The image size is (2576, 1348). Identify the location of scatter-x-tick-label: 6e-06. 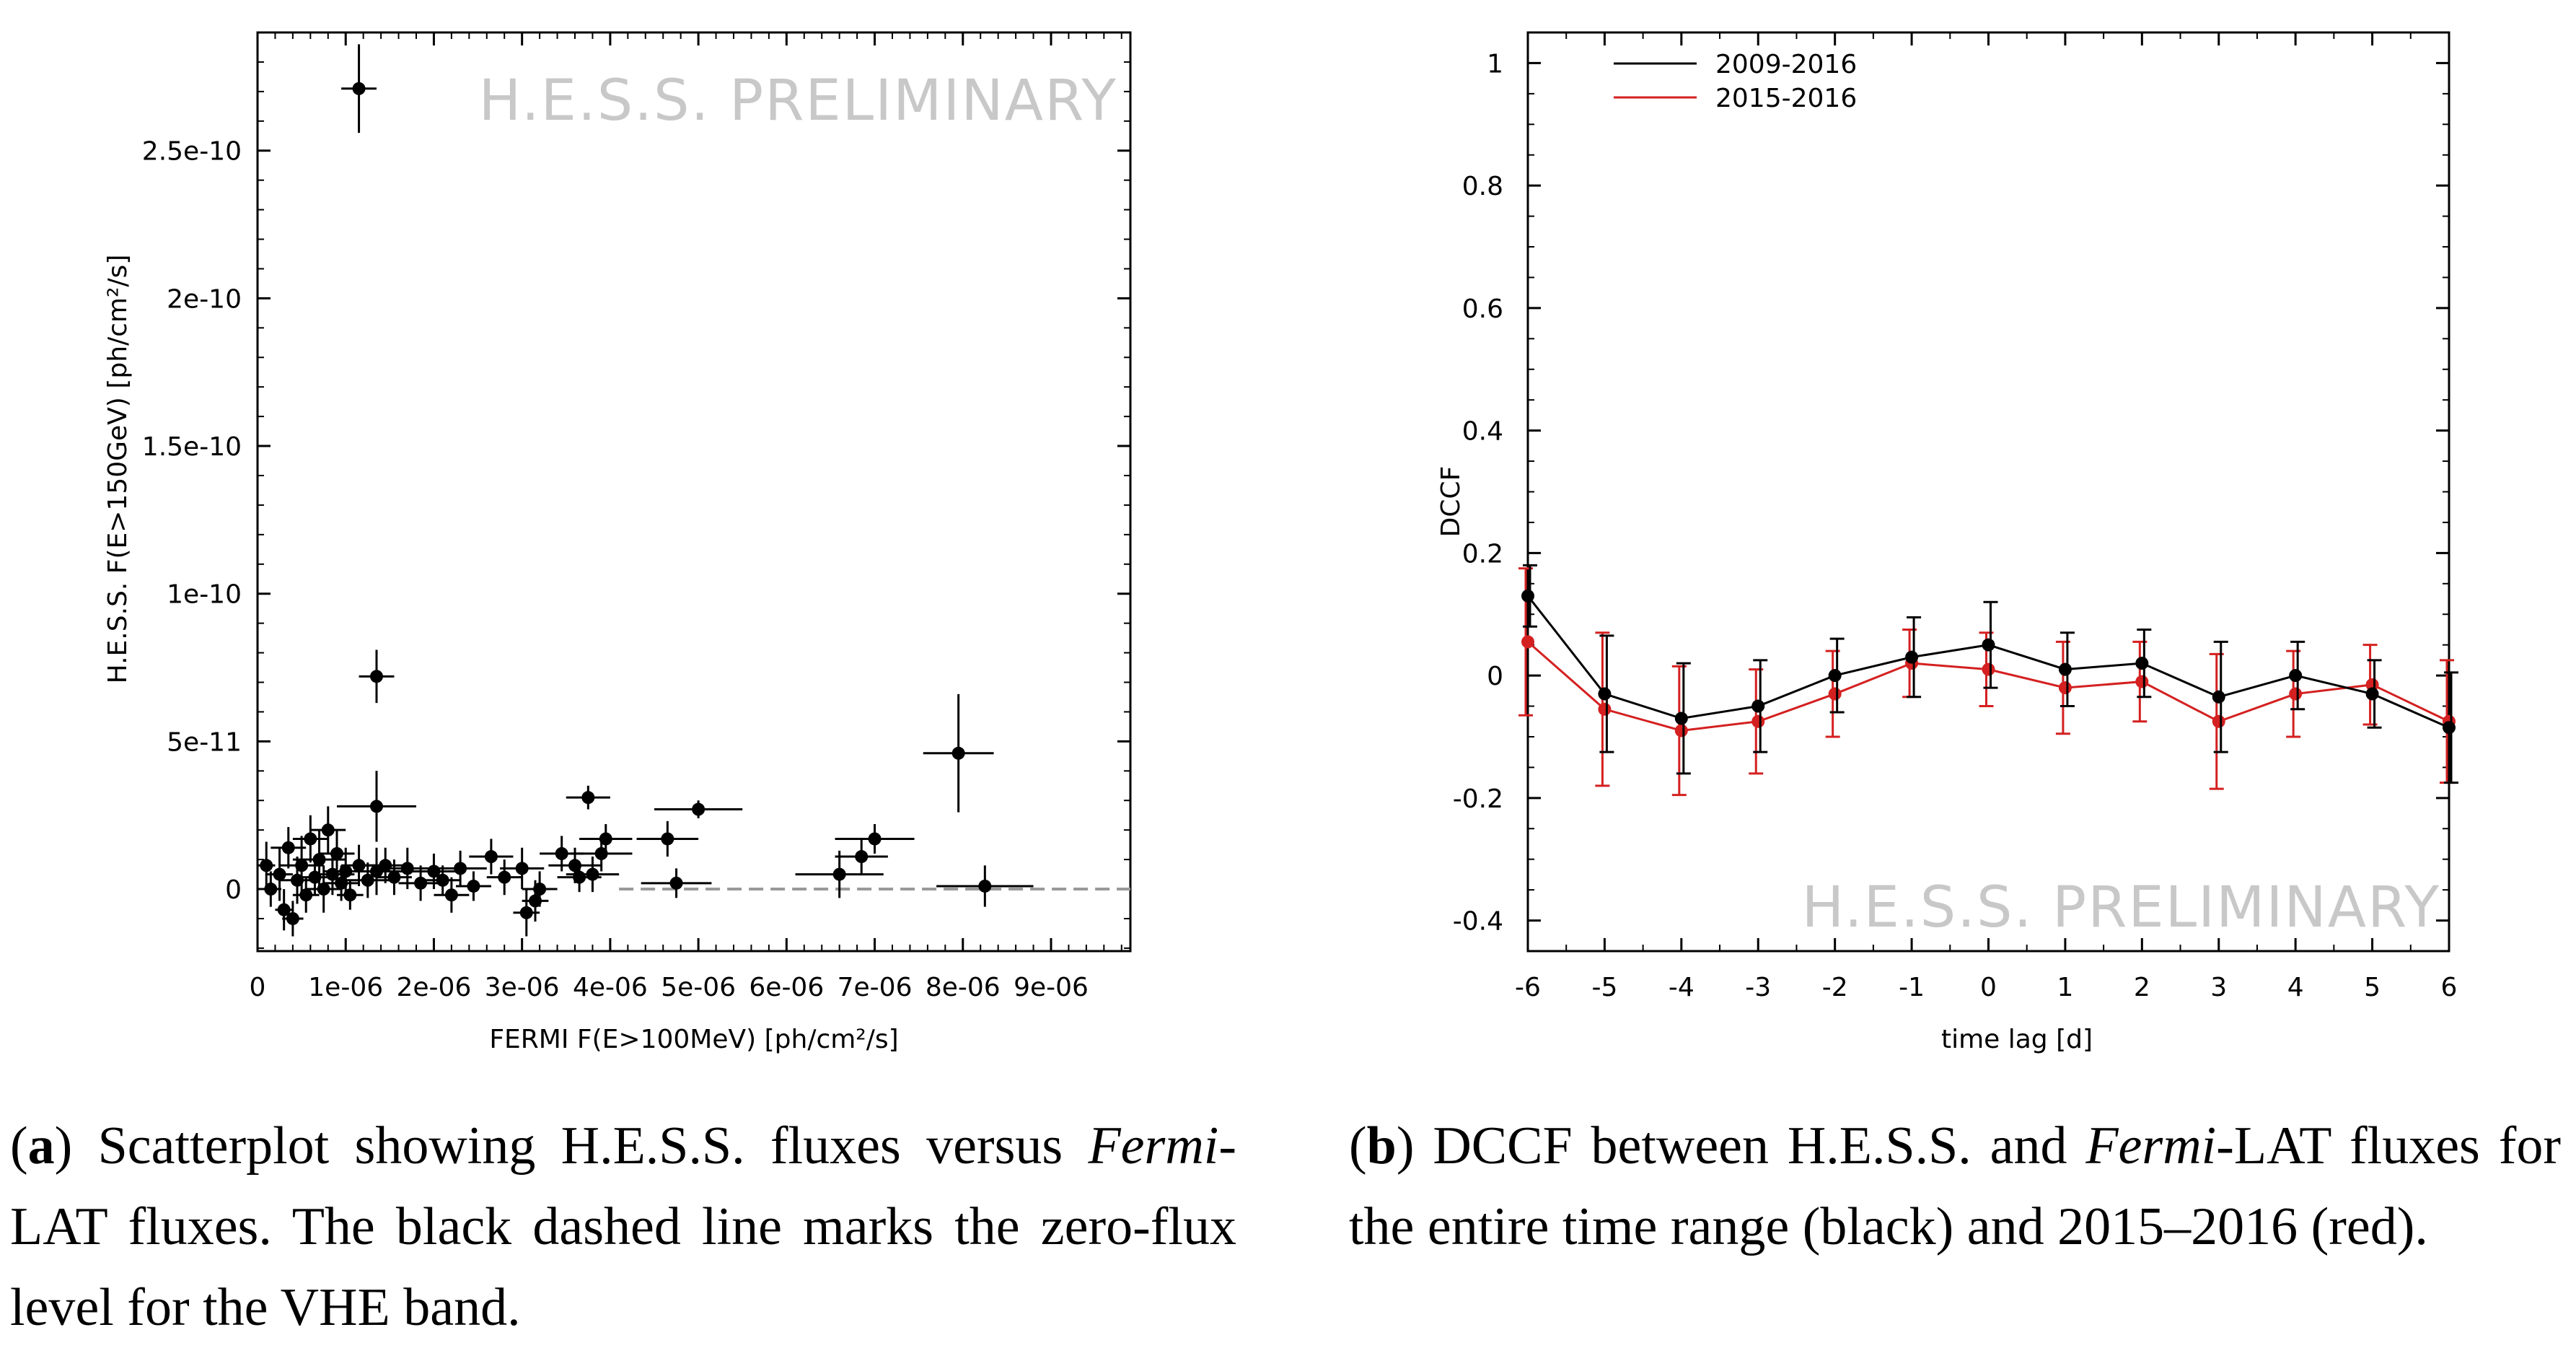
(786, 987).